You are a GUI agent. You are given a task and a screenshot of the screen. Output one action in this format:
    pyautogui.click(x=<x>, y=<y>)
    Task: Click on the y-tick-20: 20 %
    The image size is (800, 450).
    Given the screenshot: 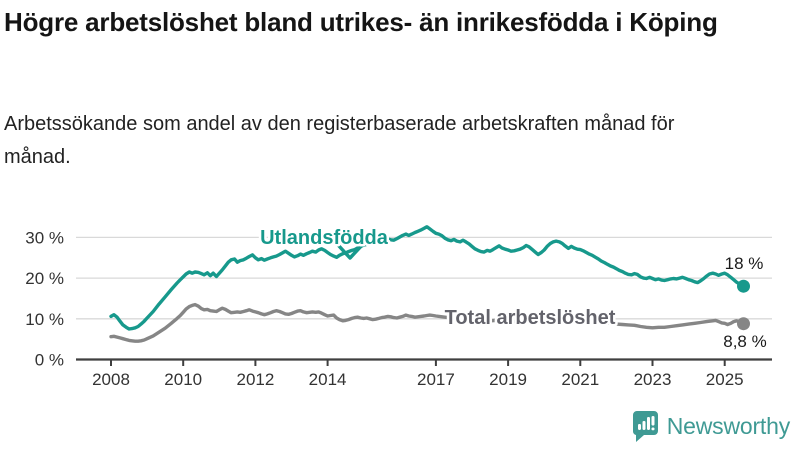 What is the action you would take?
    pyautogui.click(x=44, y=278)
    